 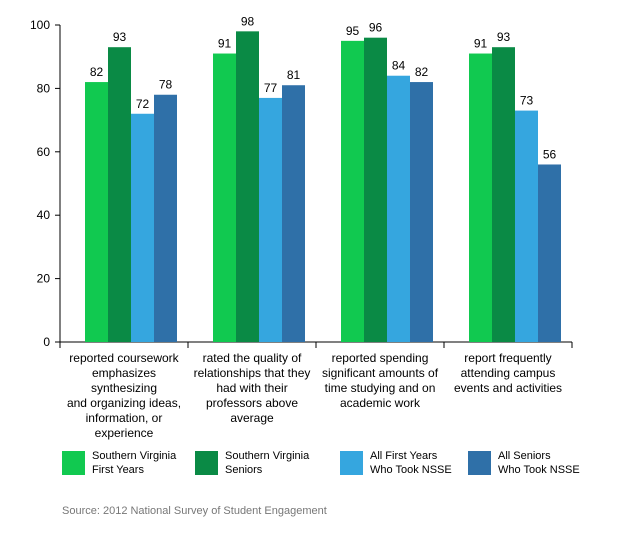 I want to click on x-category-label-line: rated the quality of, so click(x=252, y=358).